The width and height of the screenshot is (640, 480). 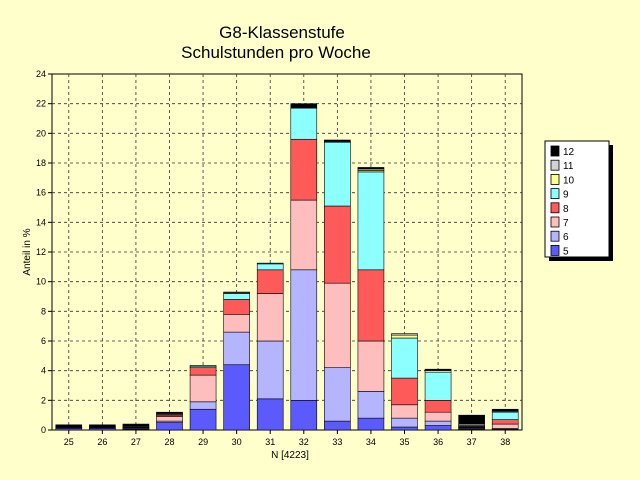 What do you see at coordinates (41, 104) in the screenshot?
I see `y-tick-label: 22` at bounding box center [41, 104].